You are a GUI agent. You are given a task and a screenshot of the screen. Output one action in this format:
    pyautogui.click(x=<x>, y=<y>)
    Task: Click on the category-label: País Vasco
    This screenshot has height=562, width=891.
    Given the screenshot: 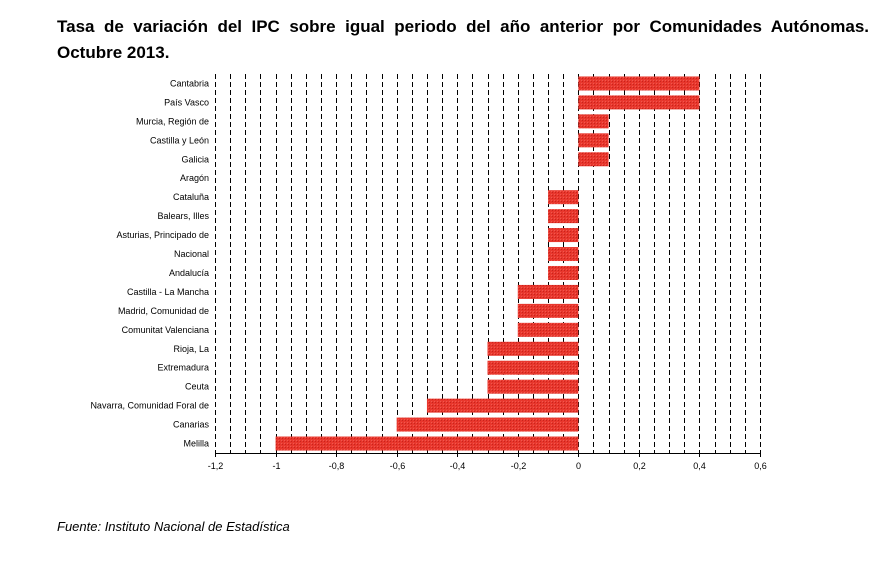 What is the action you would take?
    pyautogui.click(x=186, y=102)
    